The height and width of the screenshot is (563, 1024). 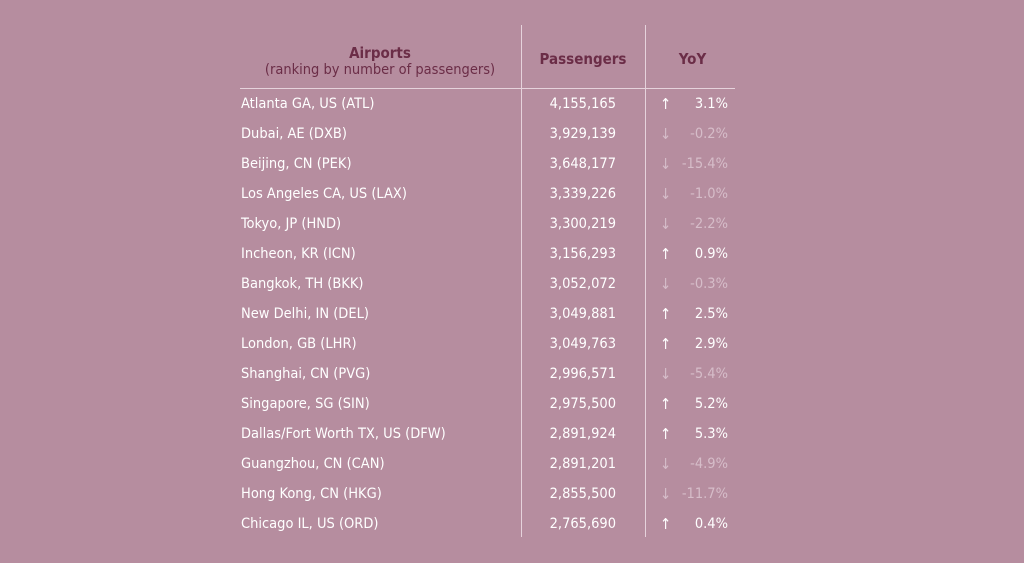 I want to click on yoy-change: -1.0%, so click(x=709, y=194).